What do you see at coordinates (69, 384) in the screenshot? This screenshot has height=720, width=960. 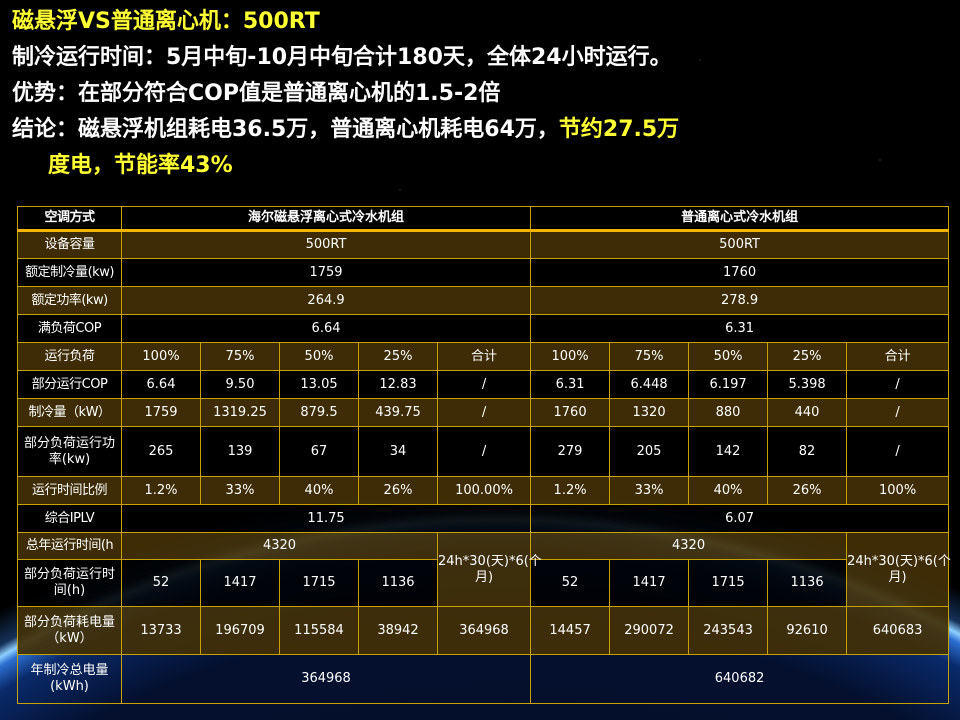 I see `row-label-cell: 部分运行COP` at bounding box center [69, 384].